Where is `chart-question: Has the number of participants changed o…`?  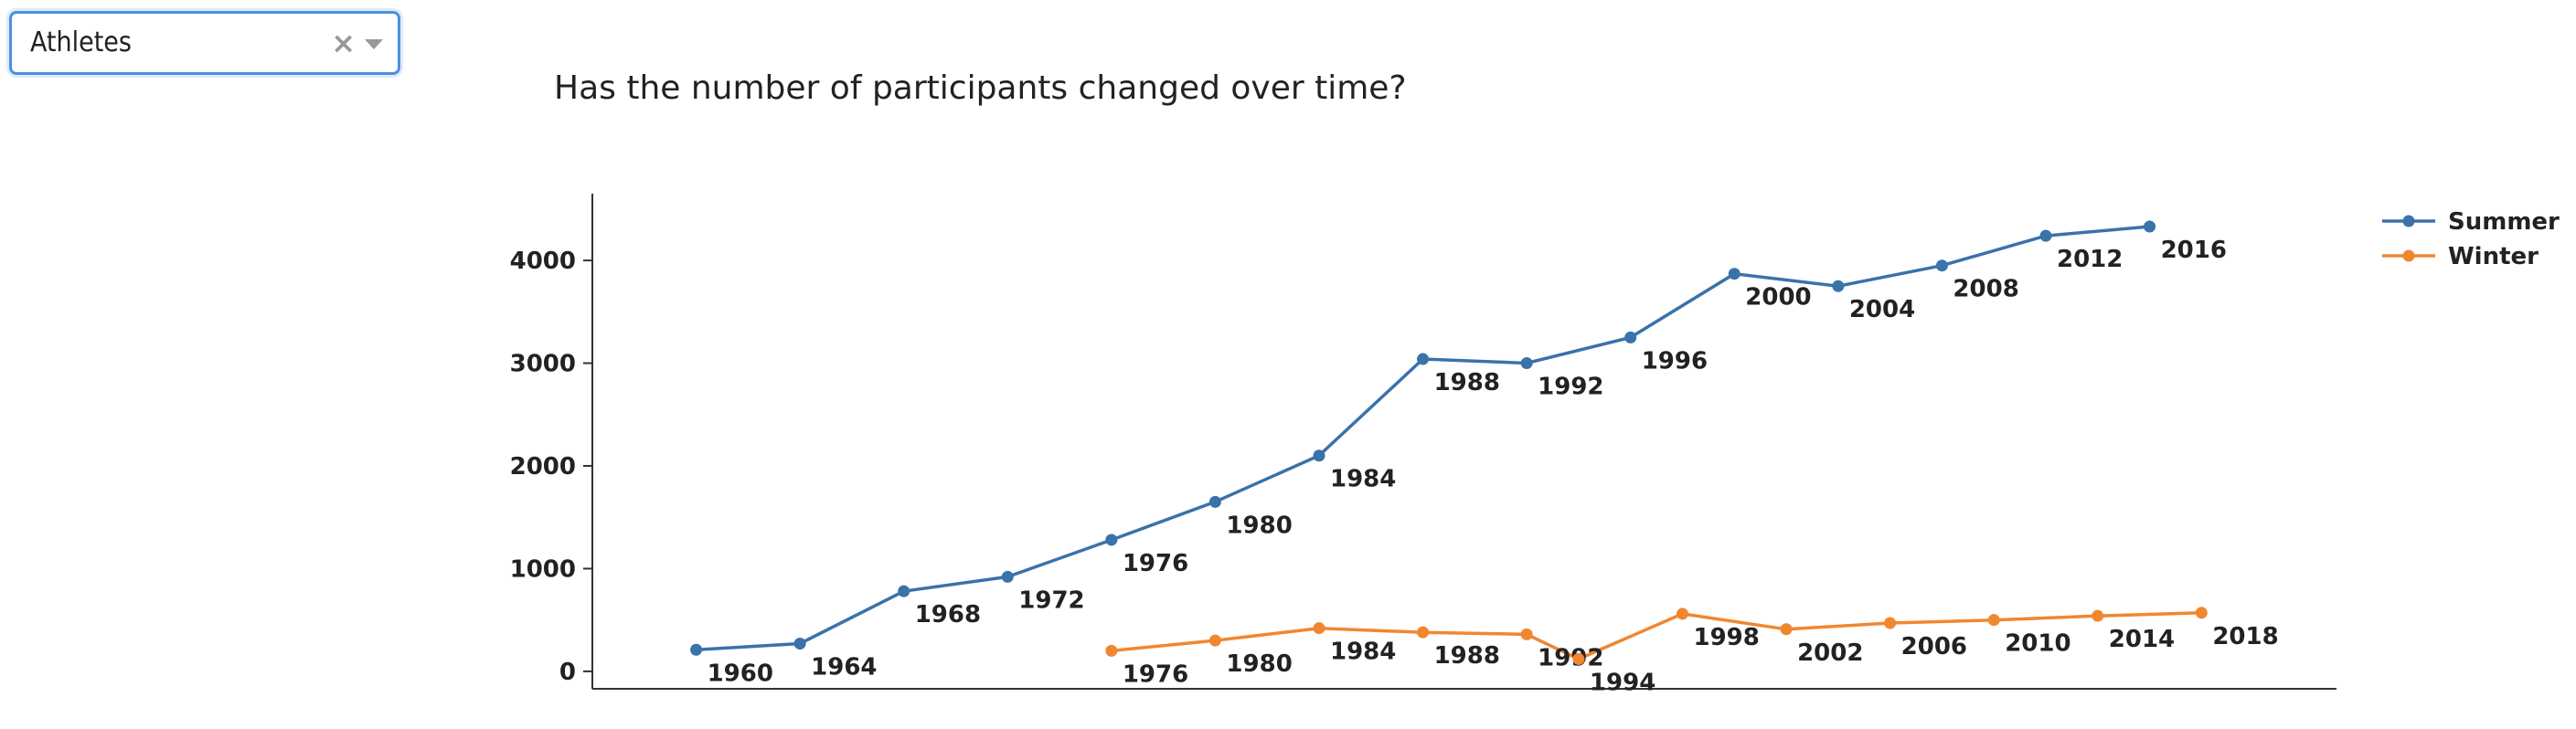 chart-question: Has the number of participants changed o… is located at coordinates (981, 88).